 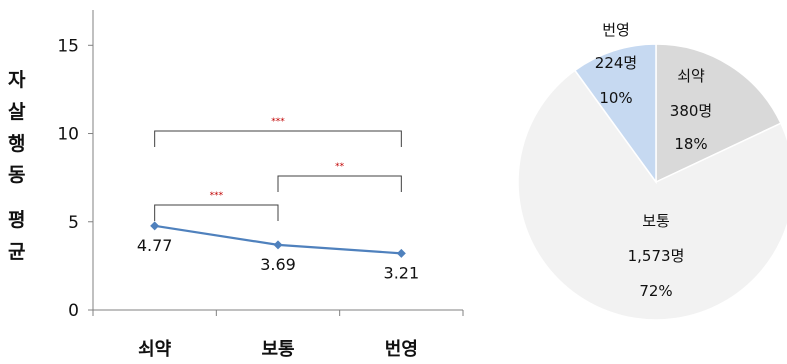 I want to click on data-label: 3.69, so click(x=278, y=264).